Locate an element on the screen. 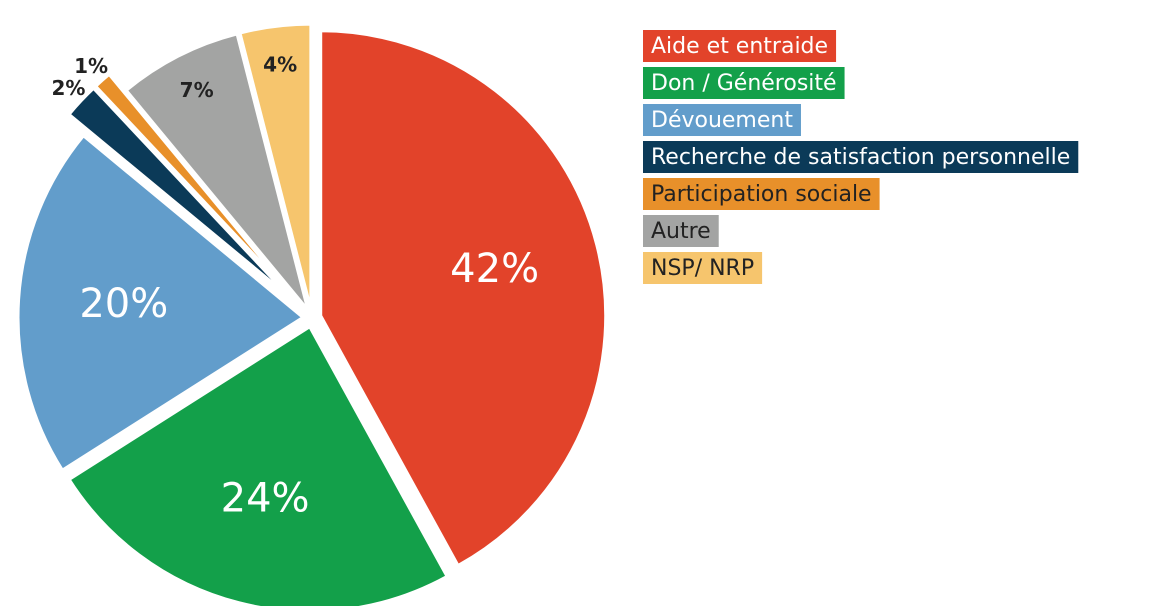 The image size is (1160, 606). data-label: 42% is located at coordinates (494, 269).